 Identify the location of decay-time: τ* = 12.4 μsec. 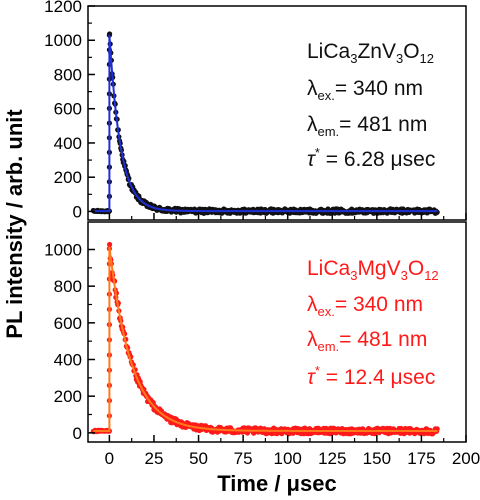
(371, 376).